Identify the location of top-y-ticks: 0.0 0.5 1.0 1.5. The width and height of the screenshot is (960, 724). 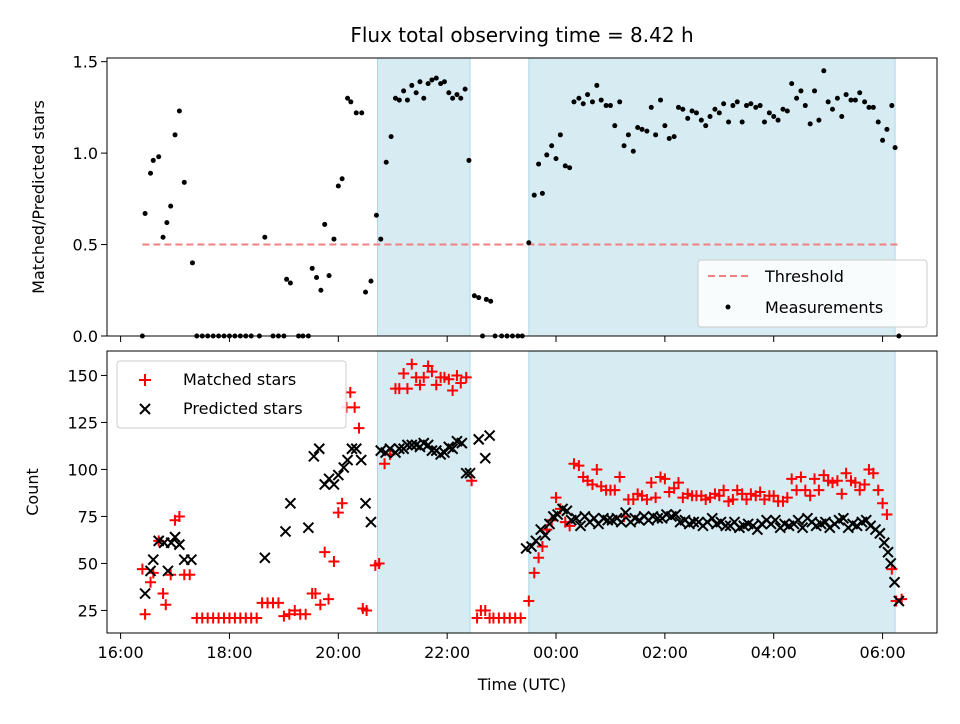
(90, 199).